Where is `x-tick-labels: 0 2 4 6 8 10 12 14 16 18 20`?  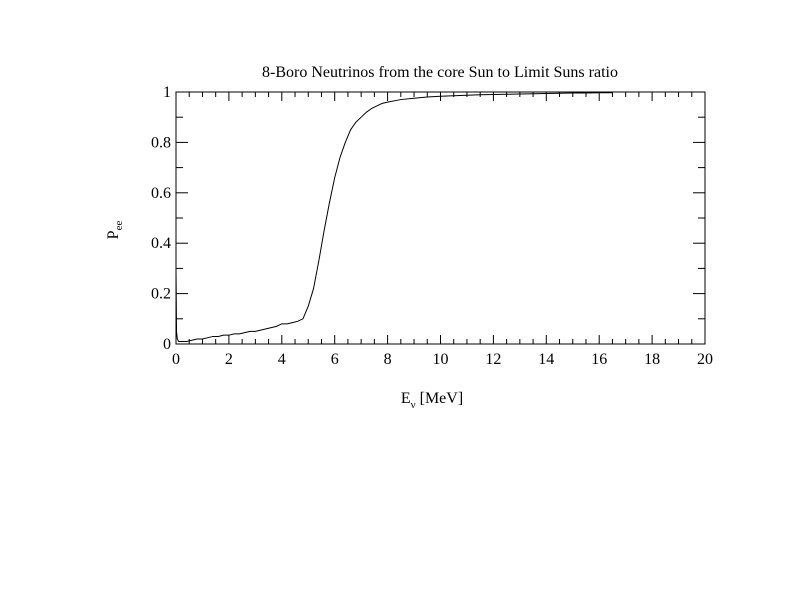 x-tick-labels: 0 2 4 6 8 10 12 14 16 18 20 is located at coordinates (442, 359).